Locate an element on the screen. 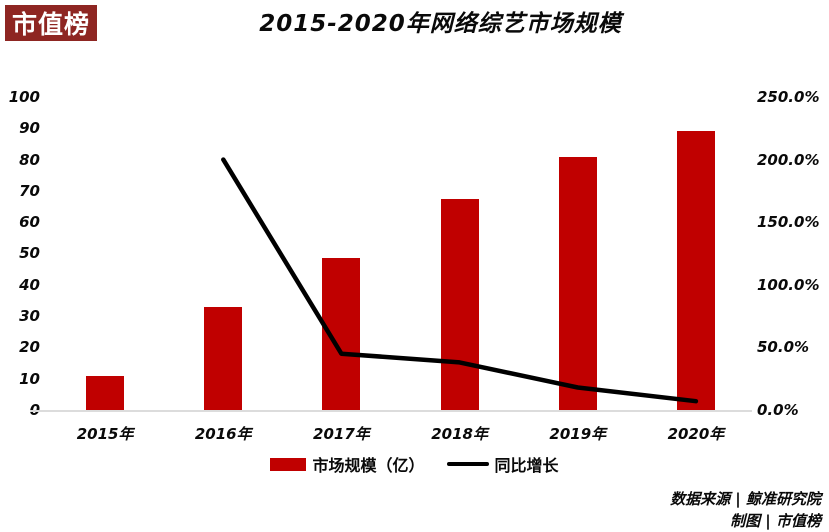  x-tick-label: 2018年 is located at coordinates (459, 434).